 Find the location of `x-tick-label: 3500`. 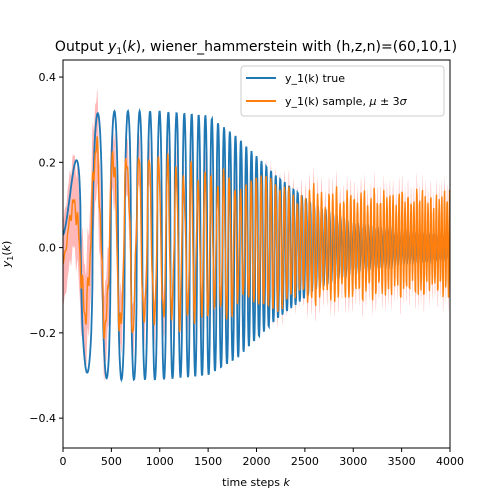

x-tick-label: 3500 is located at coordinates (402, 461).